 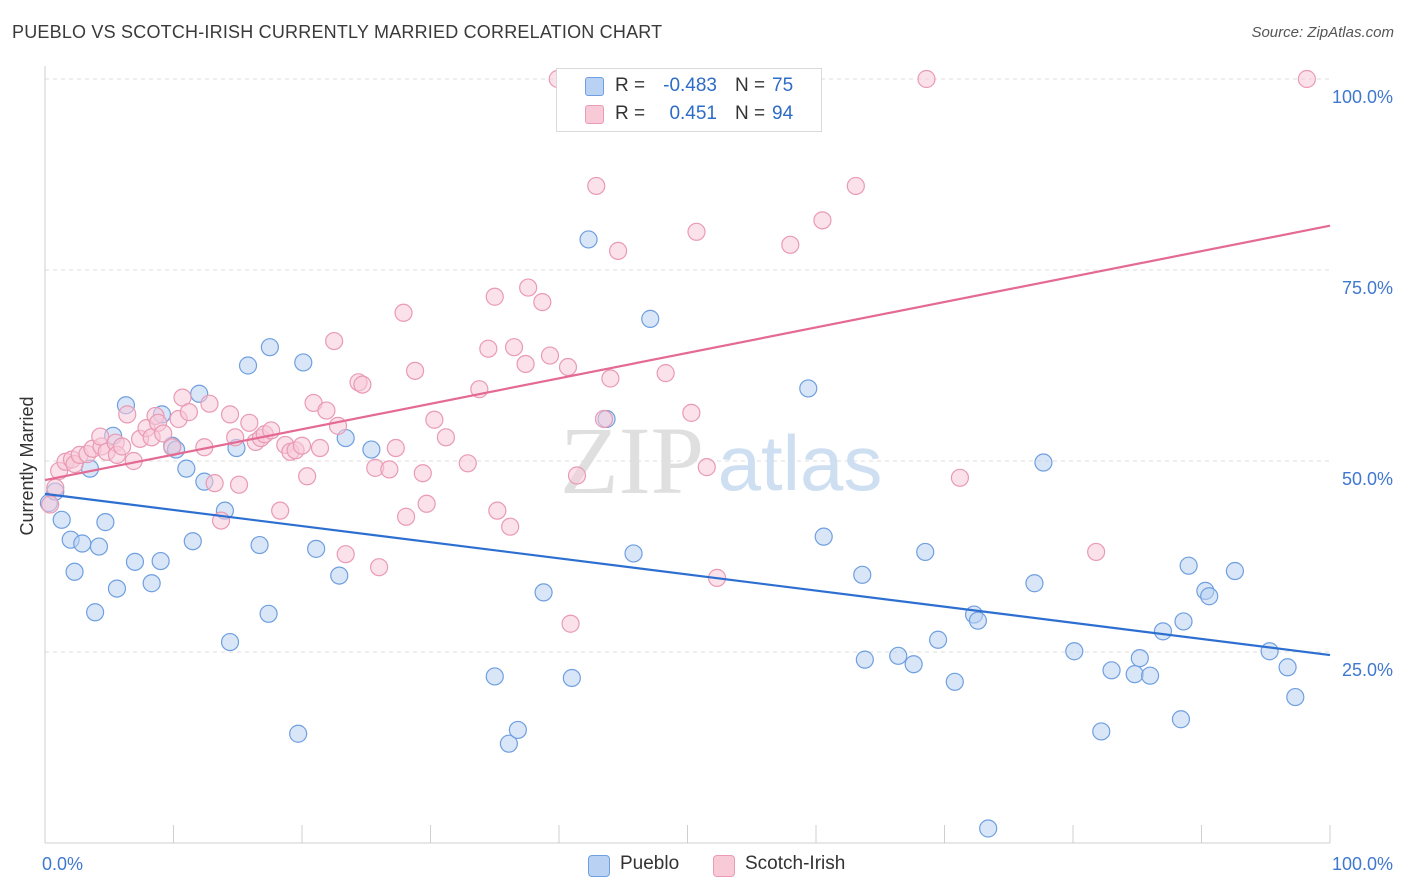 I want to click on stats-legend: R = -0.483 N = 75 R = 0.451 N = 94, so click(x=689, y=100).